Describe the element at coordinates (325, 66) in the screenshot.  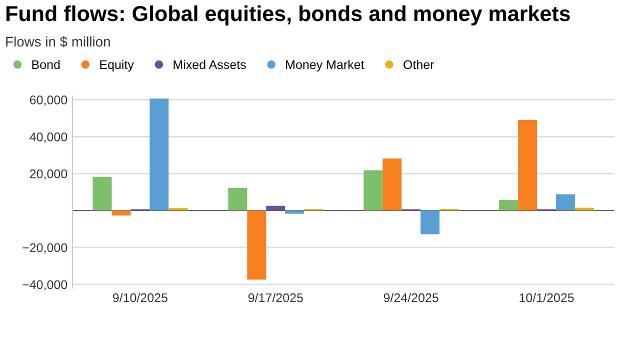
I see `legend-label: Money Market` at that location.